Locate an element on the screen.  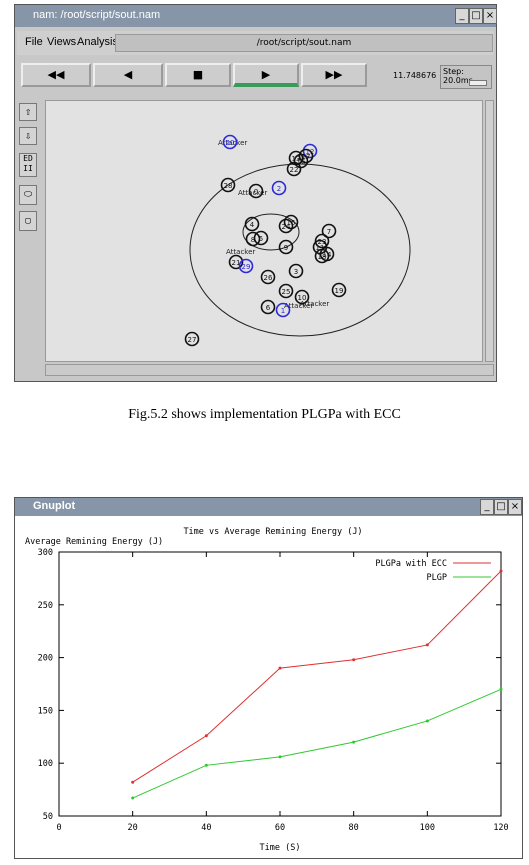
zoom-out-button: ⇩ is located at coordinates (28, 136).